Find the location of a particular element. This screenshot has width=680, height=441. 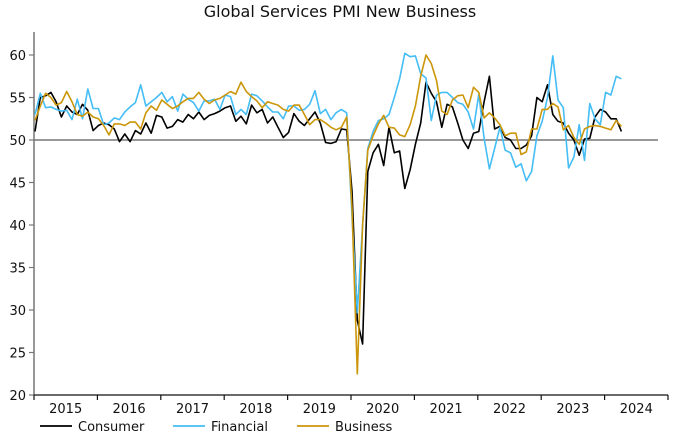

x-tick-label: 2017 is located at coordinates (192, 409).